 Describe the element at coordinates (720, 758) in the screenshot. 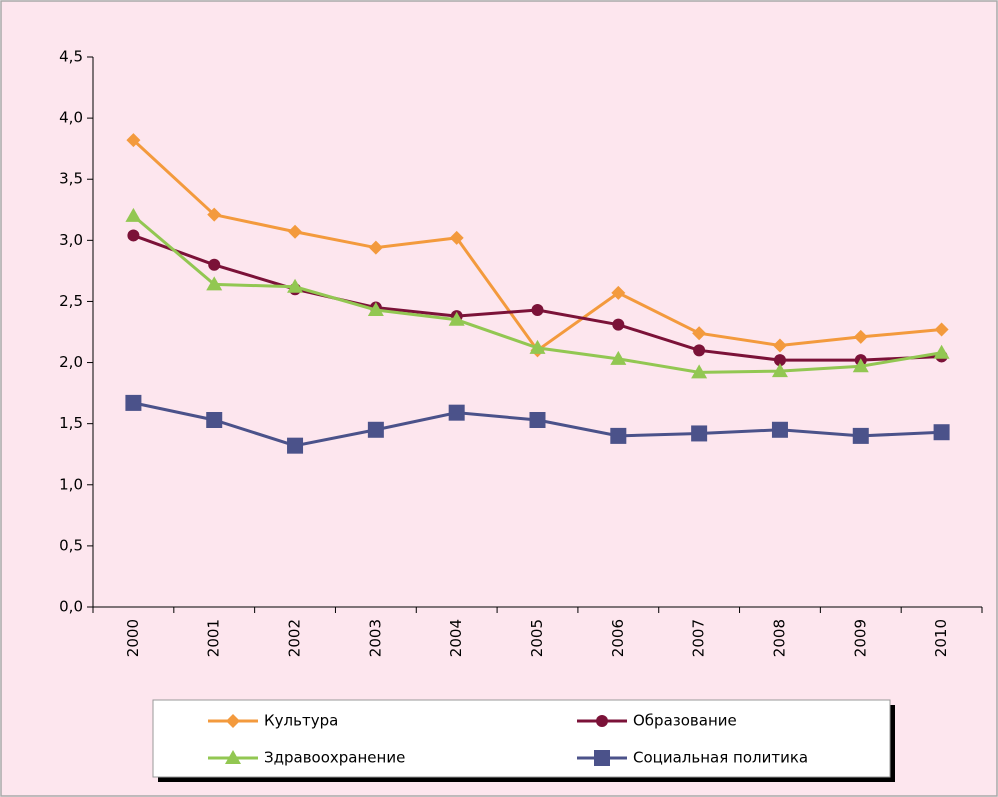

I see `legend-label: Социальная политика` at that location.